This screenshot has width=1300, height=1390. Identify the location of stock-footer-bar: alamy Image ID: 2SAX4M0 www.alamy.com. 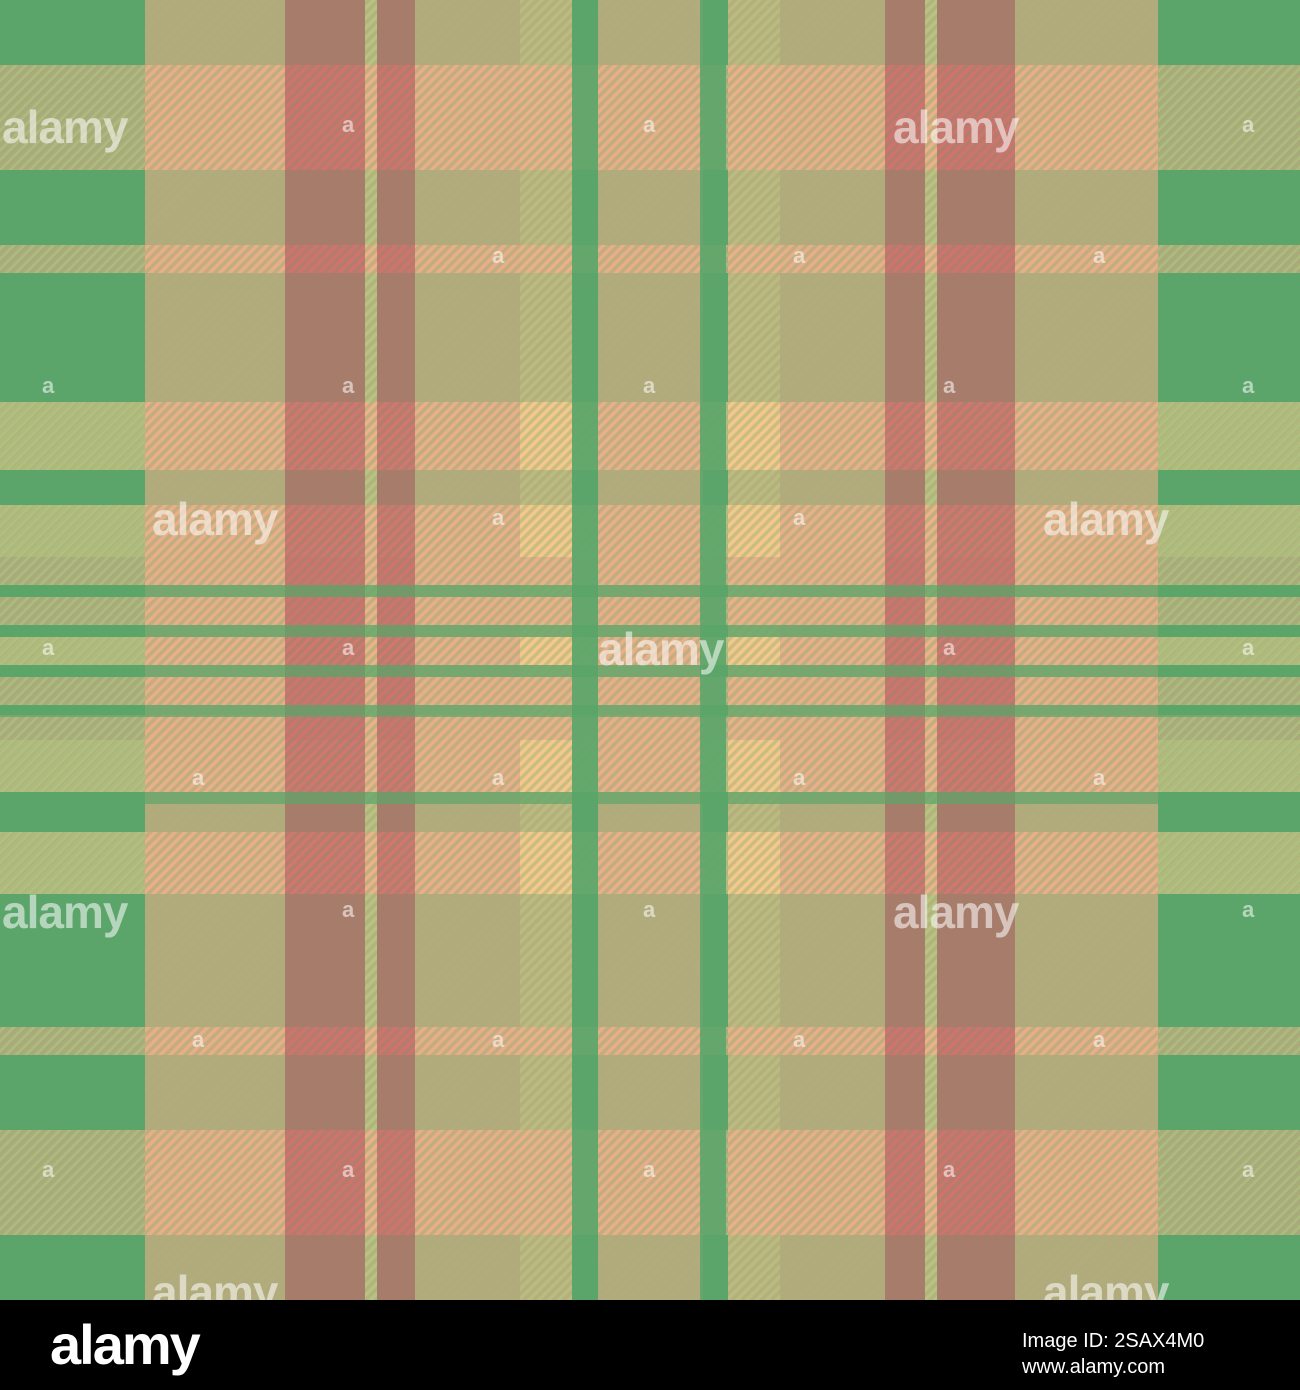
(650, 1345).